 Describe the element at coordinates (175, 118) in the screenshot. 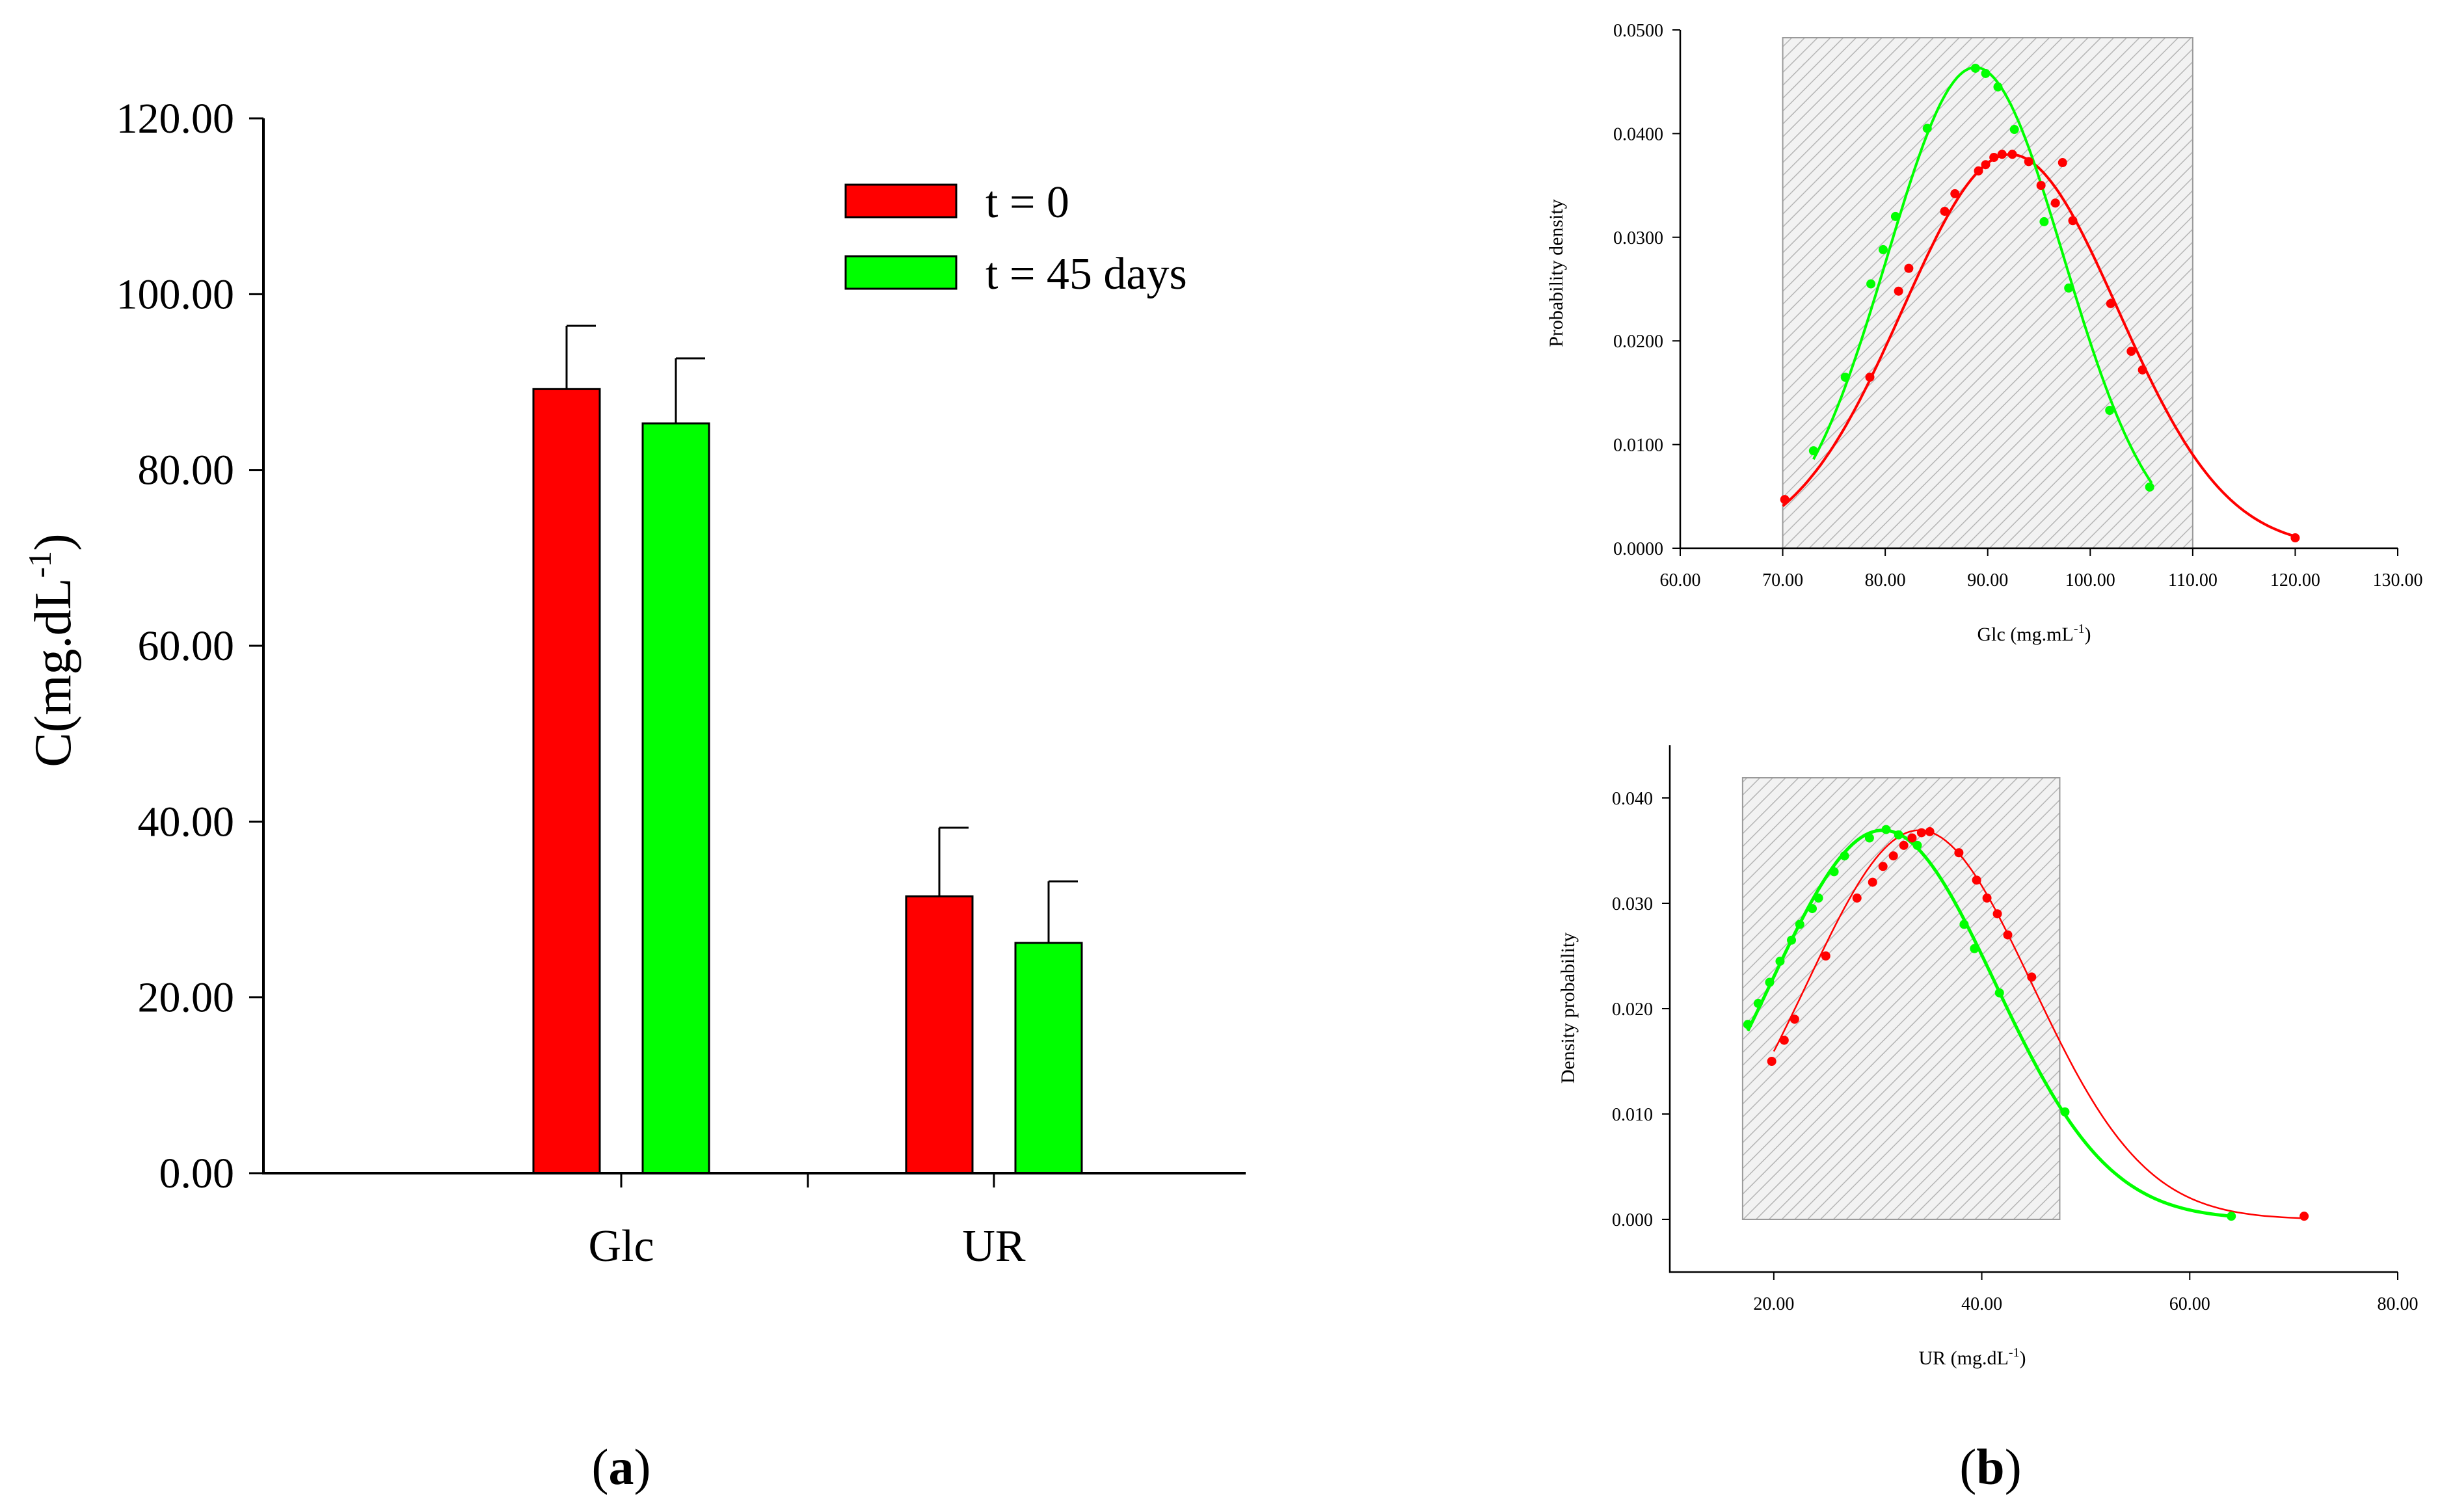

I see `y-tick-label: 120.00` at that location.